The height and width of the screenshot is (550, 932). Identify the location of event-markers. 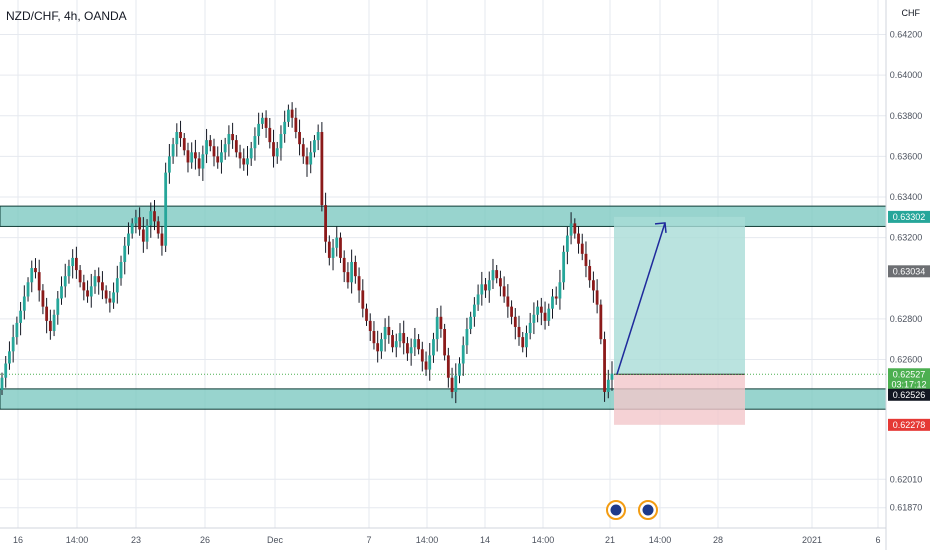
(632, 510).